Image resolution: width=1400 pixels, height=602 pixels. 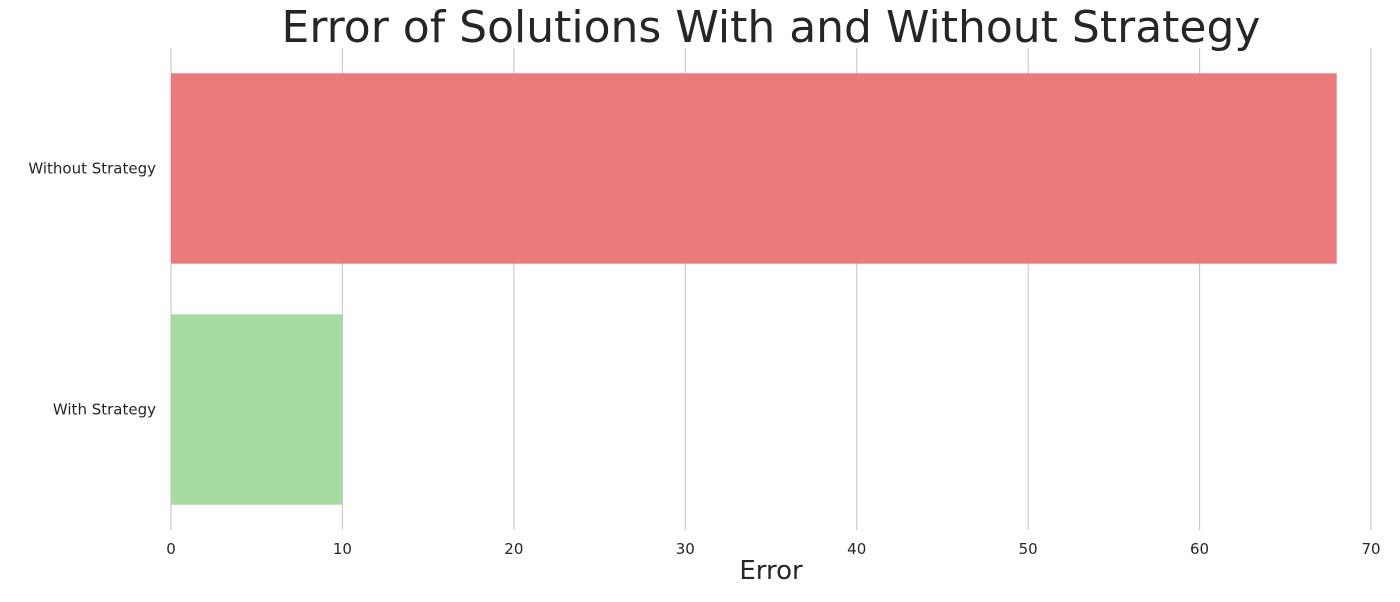 I want to click on x-tick-label: 10, so click(x=342, y=549).